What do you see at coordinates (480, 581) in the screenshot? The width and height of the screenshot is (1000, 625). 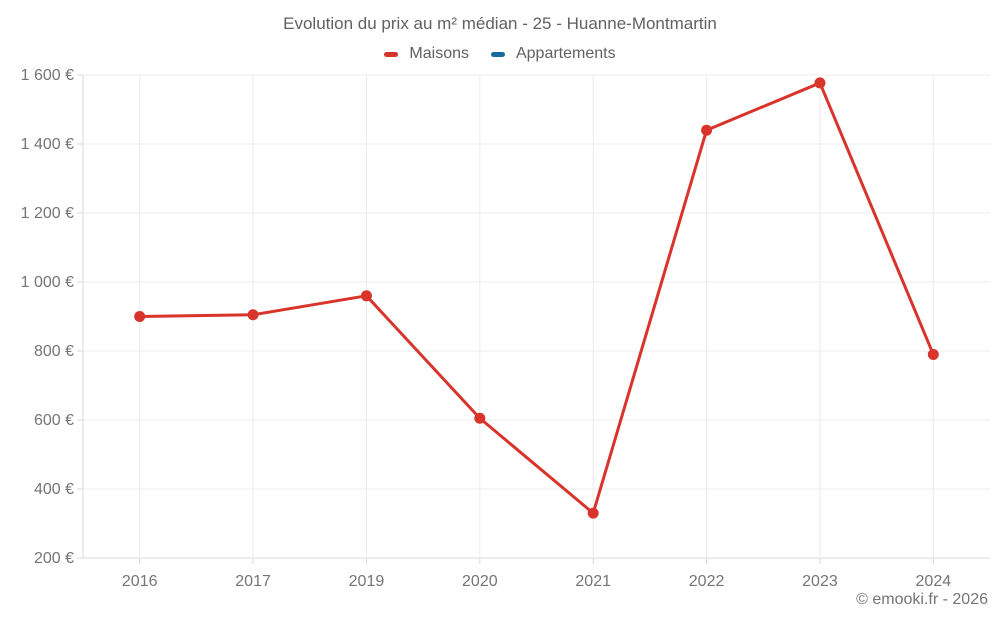 I see `x-axis-label: 2020` at bounding box center [480, 581].